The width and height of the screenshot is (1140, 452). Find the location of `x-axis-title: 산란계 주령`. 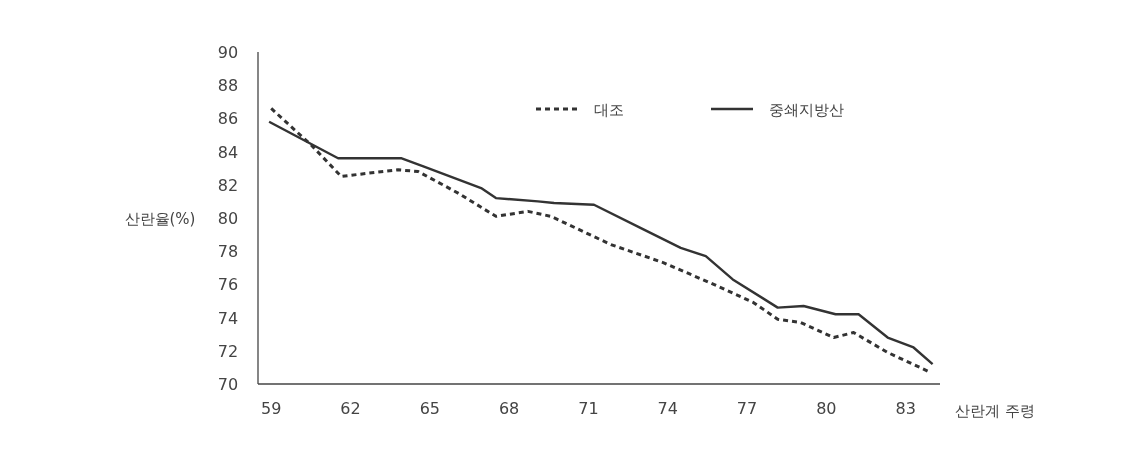

x-axis-title: 산란계 주령 is located at coordinates (995, 411).